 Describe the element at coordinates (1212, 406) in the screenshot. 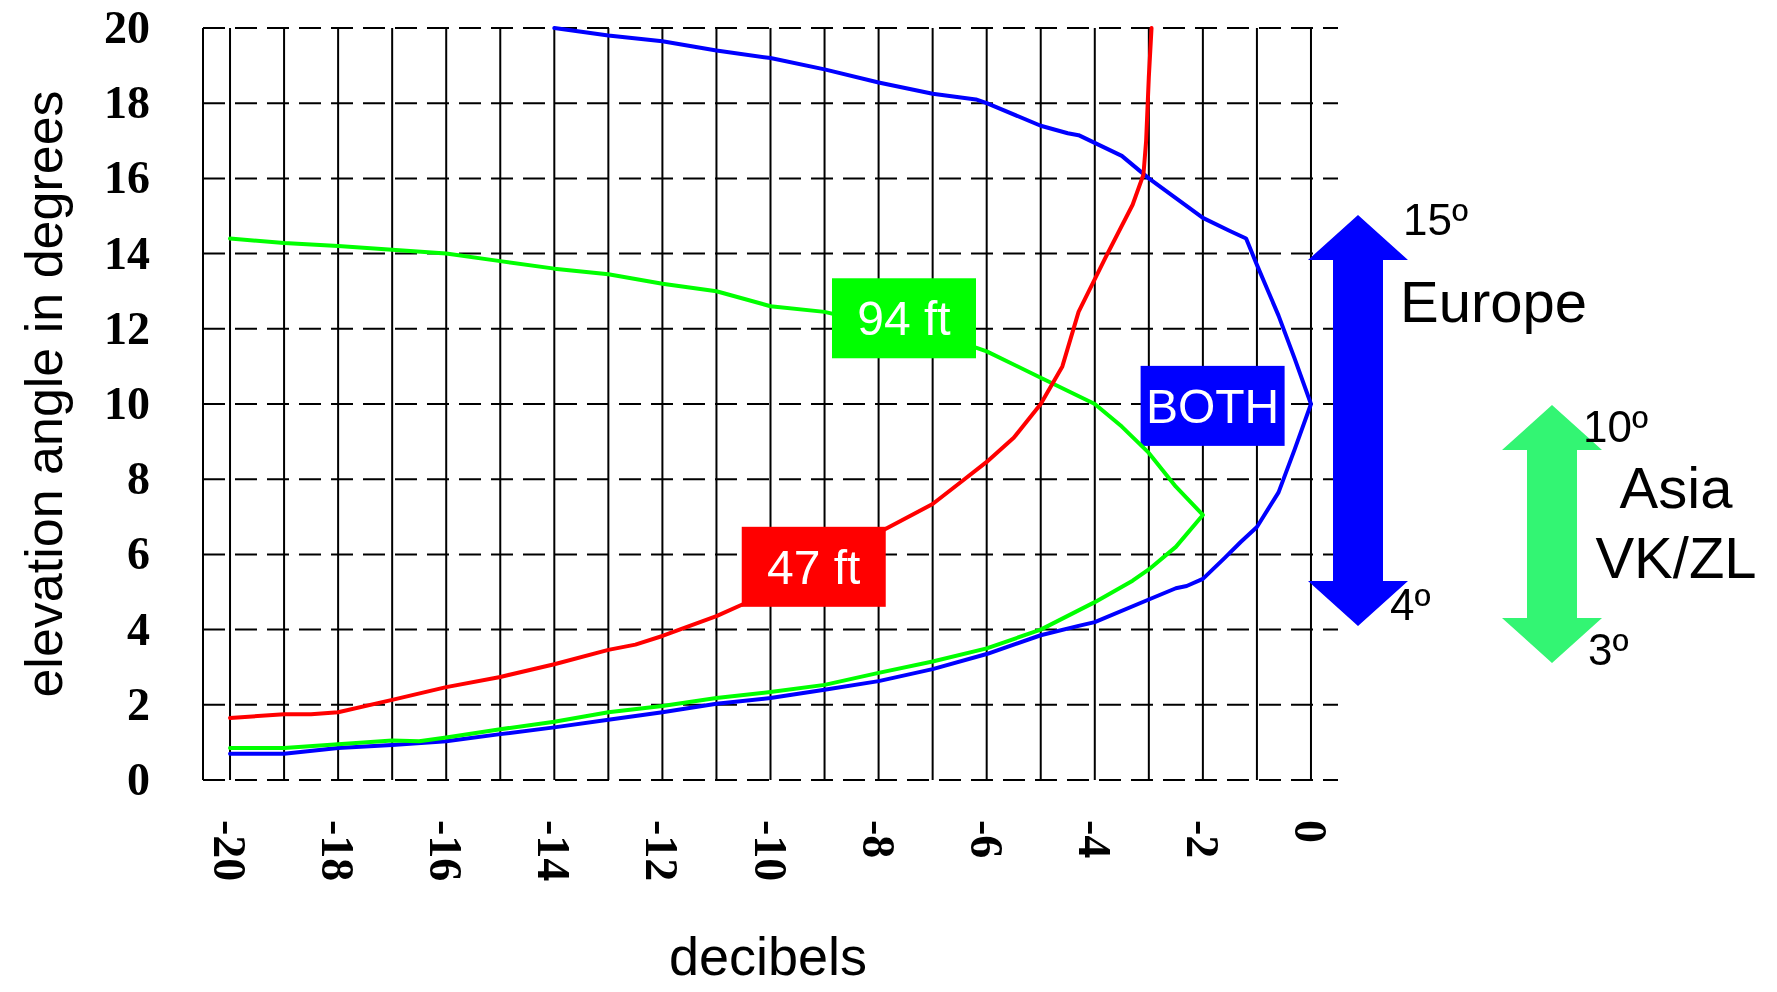

I see `series-label: BOTH` at that location.